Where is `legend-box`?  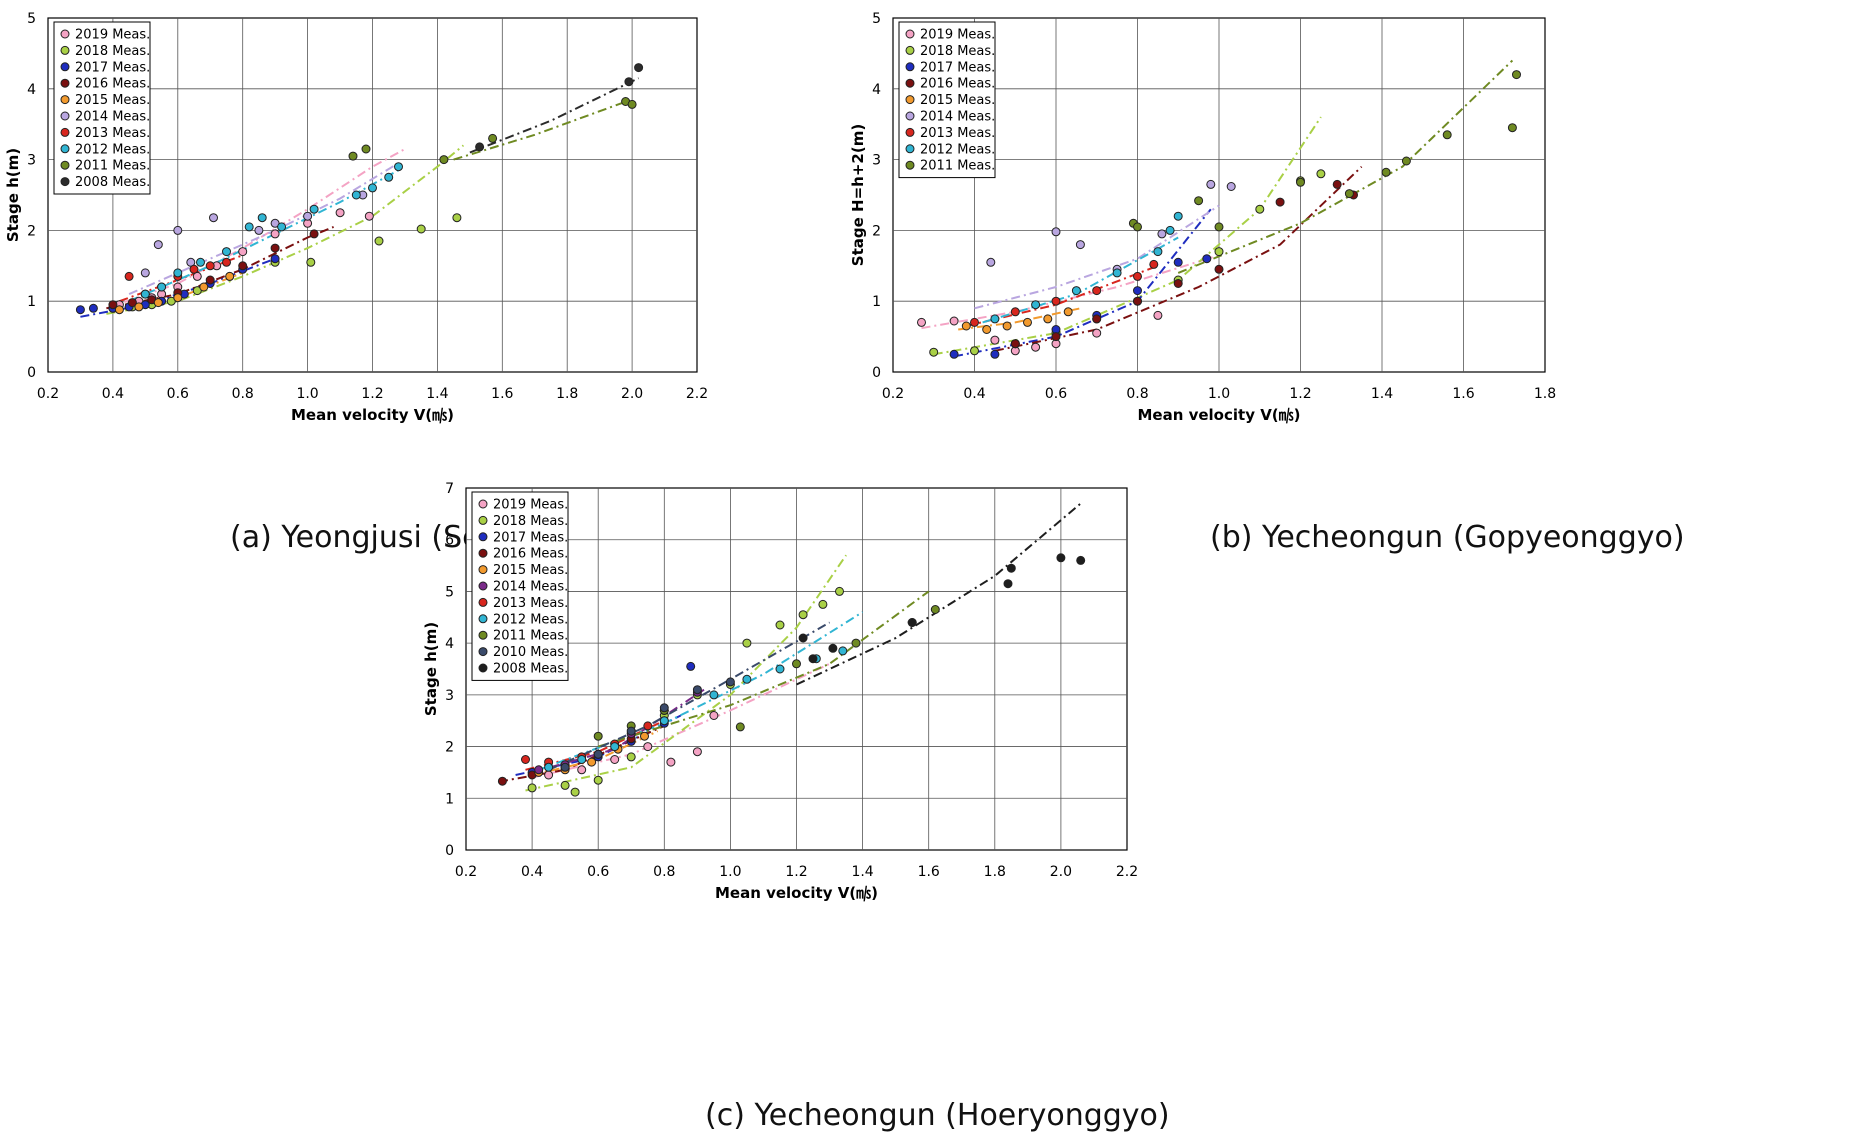
legend-box is located at coordinates (947, 100).